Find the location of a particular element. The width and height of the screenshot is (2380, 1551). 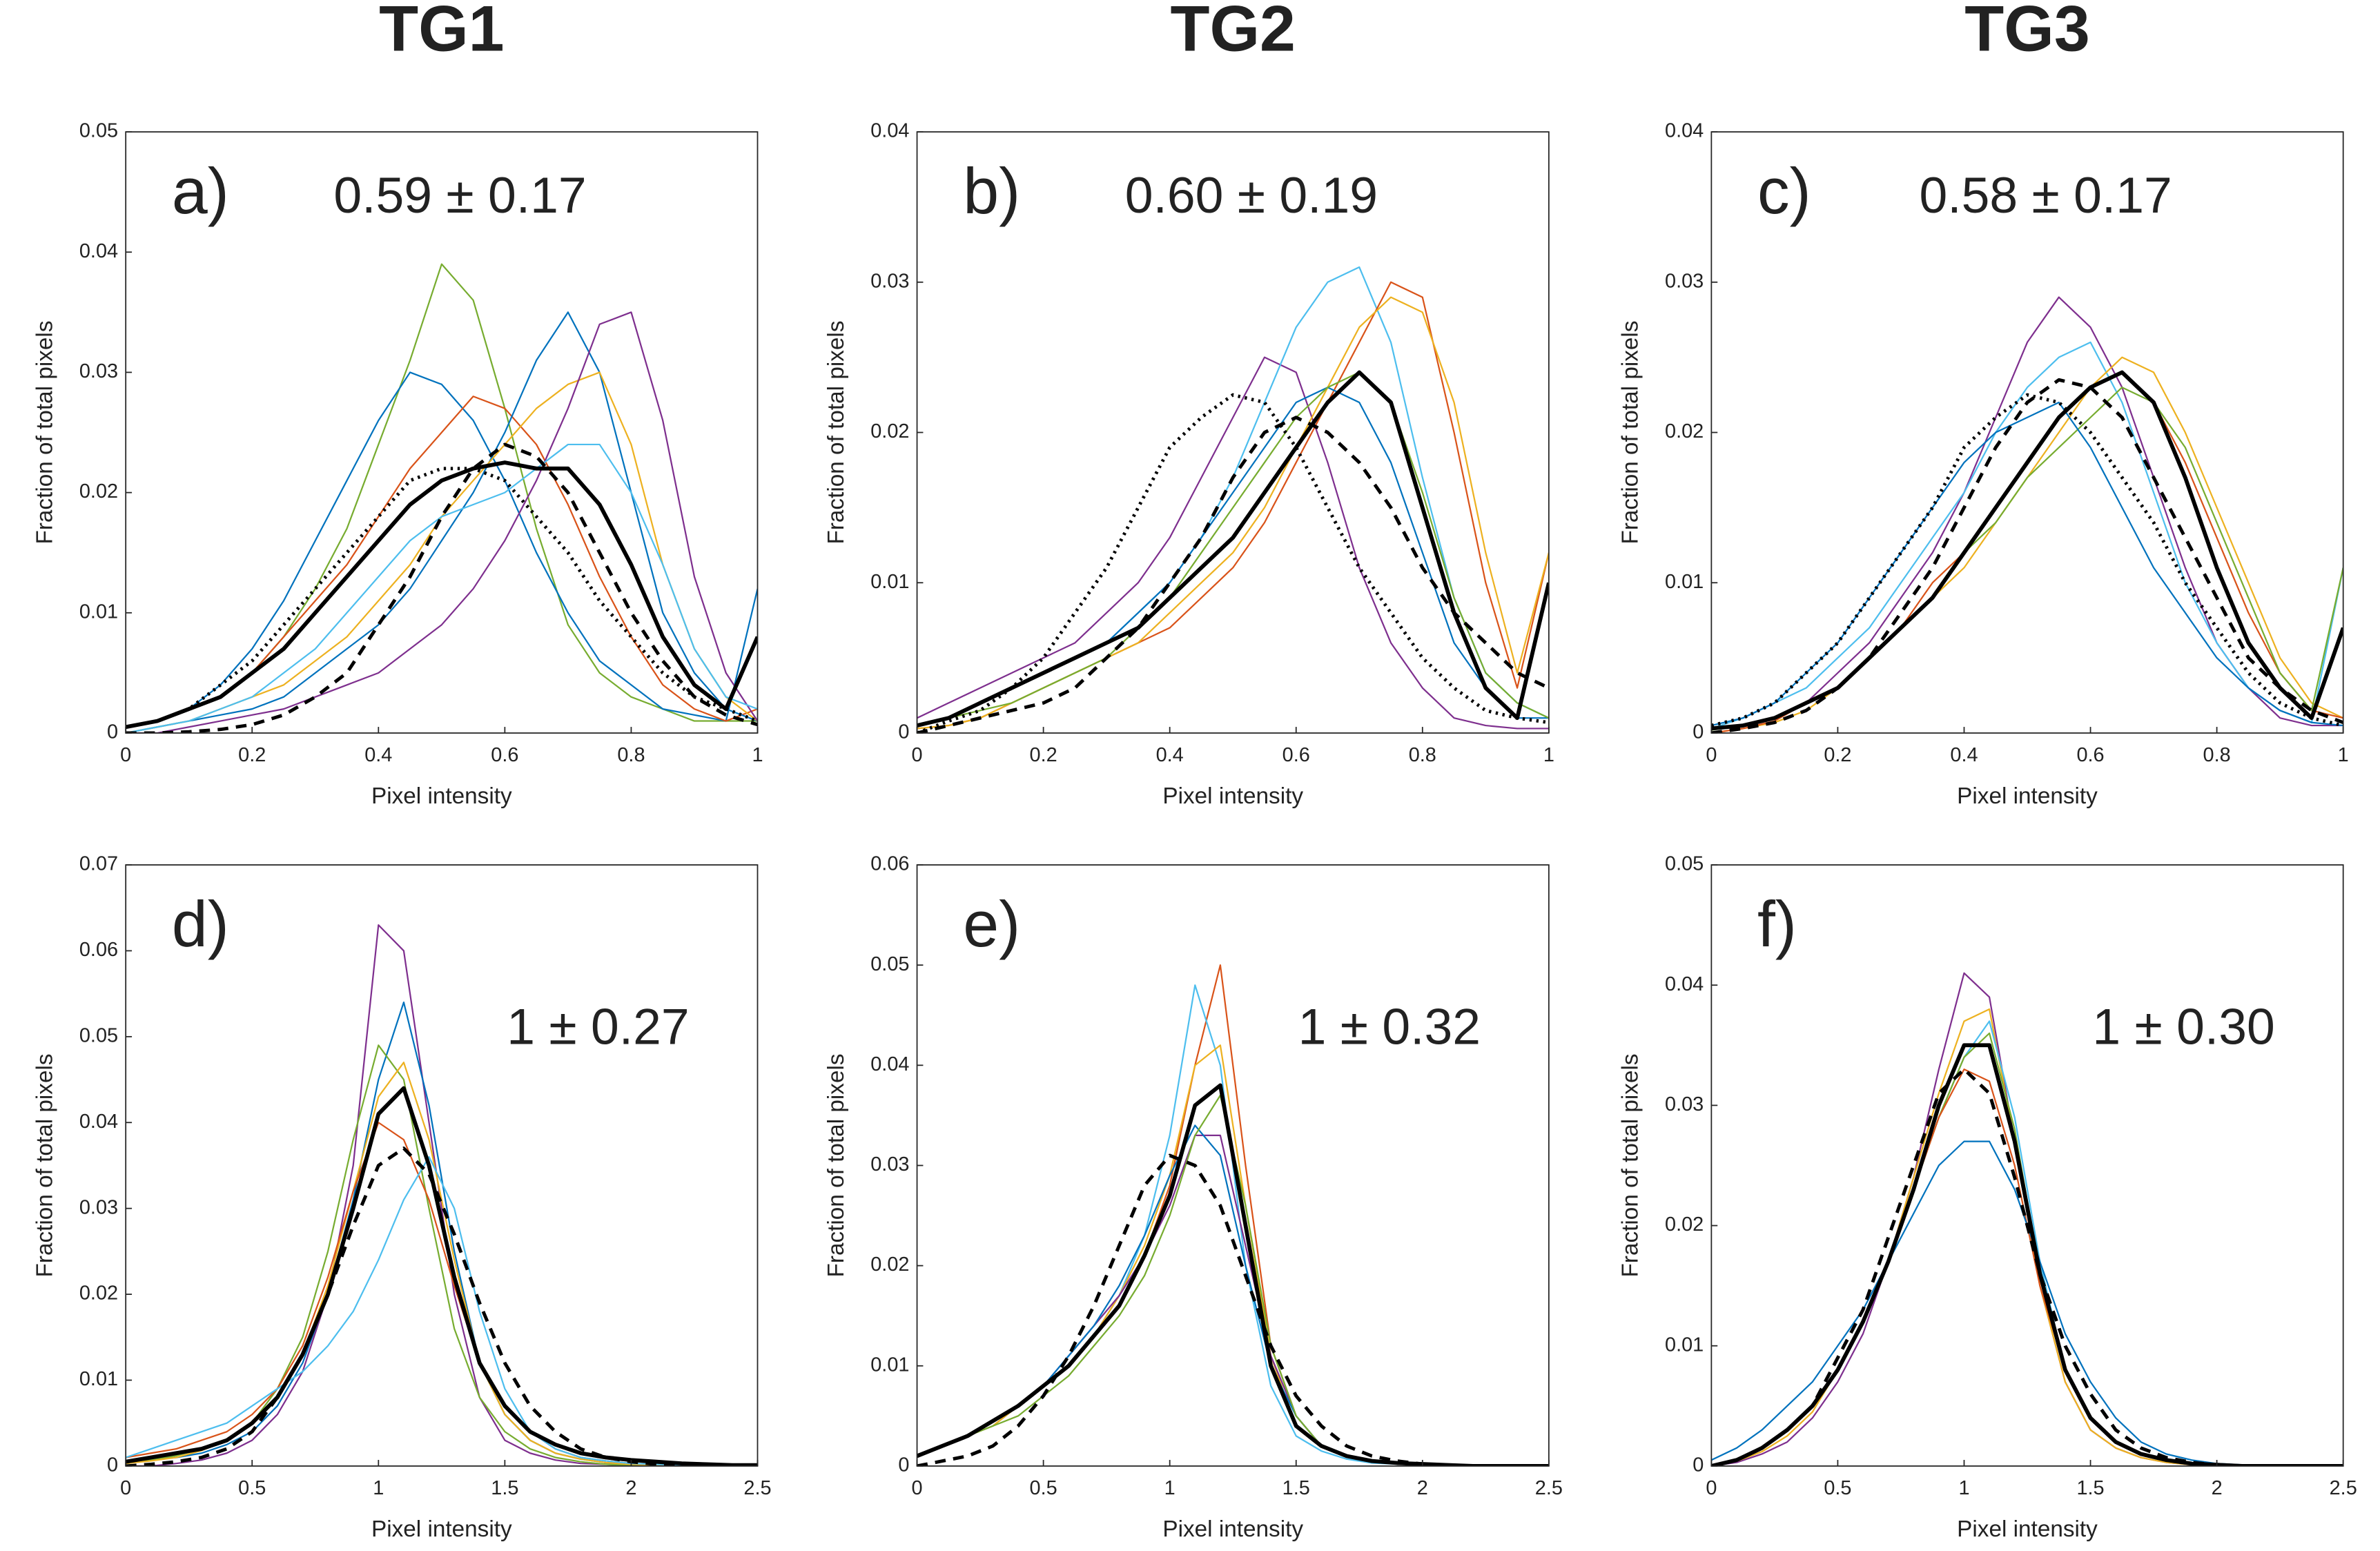

panel-label: a) is located at coordinates (200, 191).